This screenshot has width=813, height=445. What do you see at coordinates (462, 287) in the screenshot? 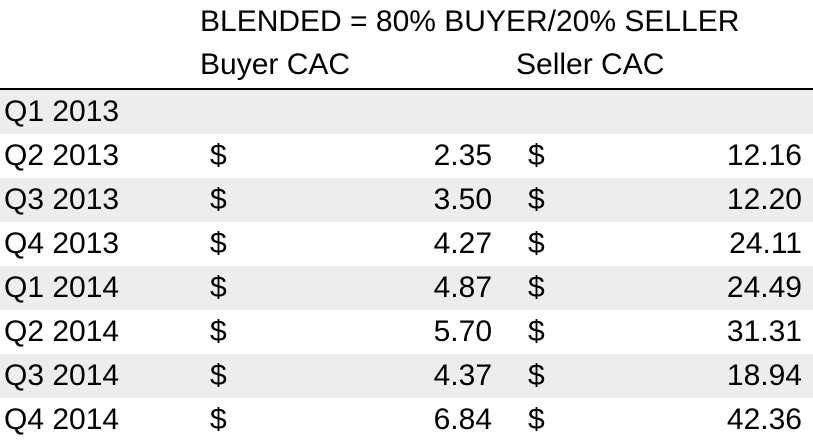
I see `buyer-cac-value: 4.87` at bounding box center [462, 287].